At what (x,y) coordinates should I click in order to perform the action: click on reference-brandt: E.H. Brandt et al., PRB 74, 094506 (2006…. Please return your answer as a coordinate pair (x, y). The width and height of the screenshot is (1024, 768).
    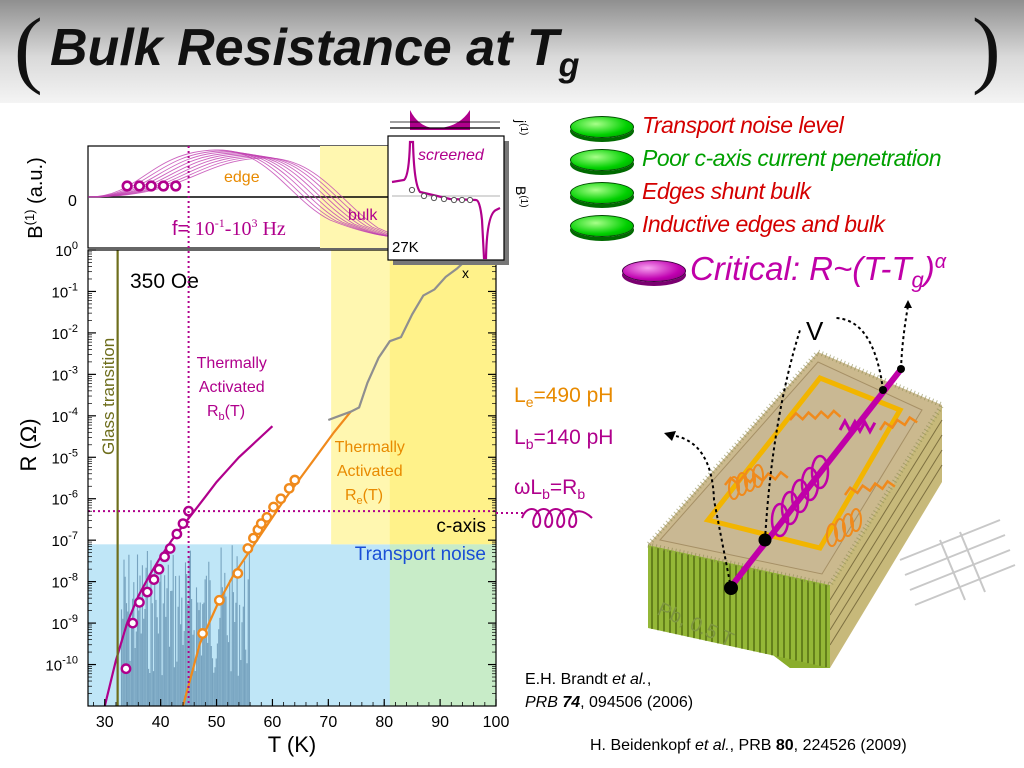
    Looking at the image, I should click on (609, 691).